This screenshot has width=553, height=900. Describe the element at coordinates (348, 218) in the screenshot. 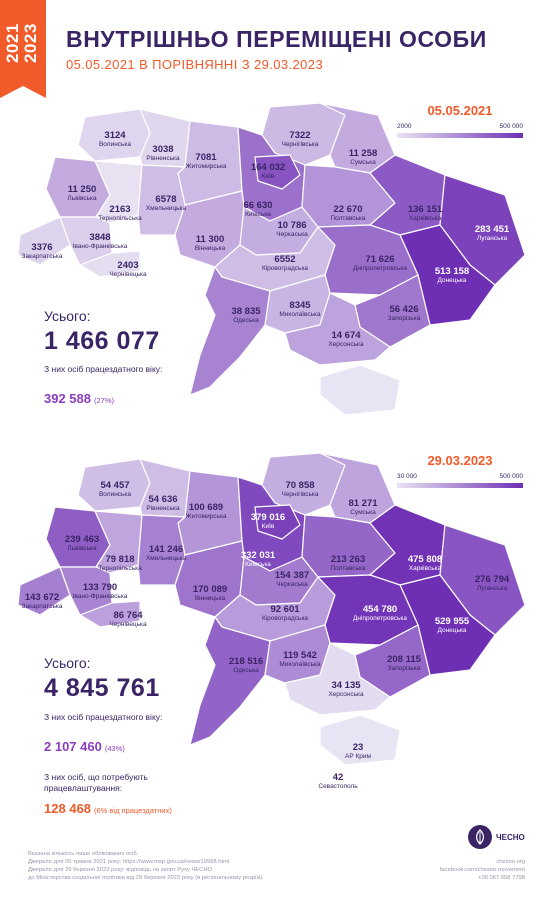

I see `region-name: Полтавська` at that location.